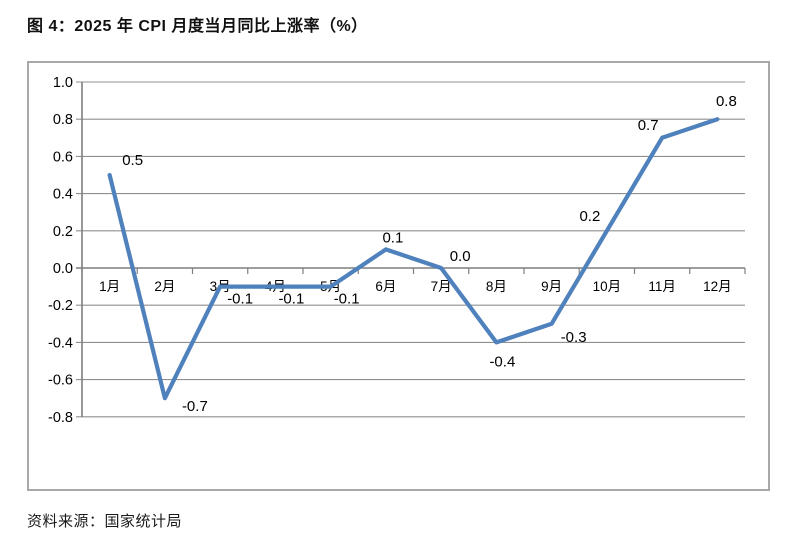 The height and width of the screenshot is (550, 800). Describe the element at coordinates (195, 406) in the screenshot. I see `data-label: -0.7` at that location.